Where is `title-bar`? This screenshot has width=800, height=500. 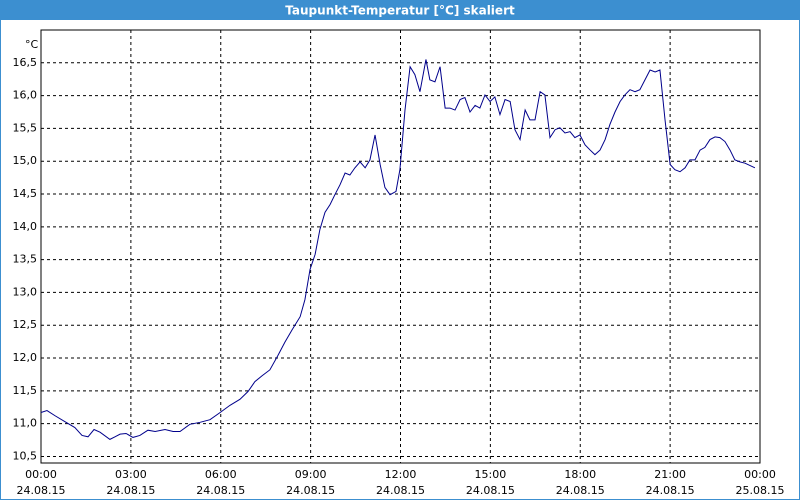 title-bar is located at coordinates (400, 10).